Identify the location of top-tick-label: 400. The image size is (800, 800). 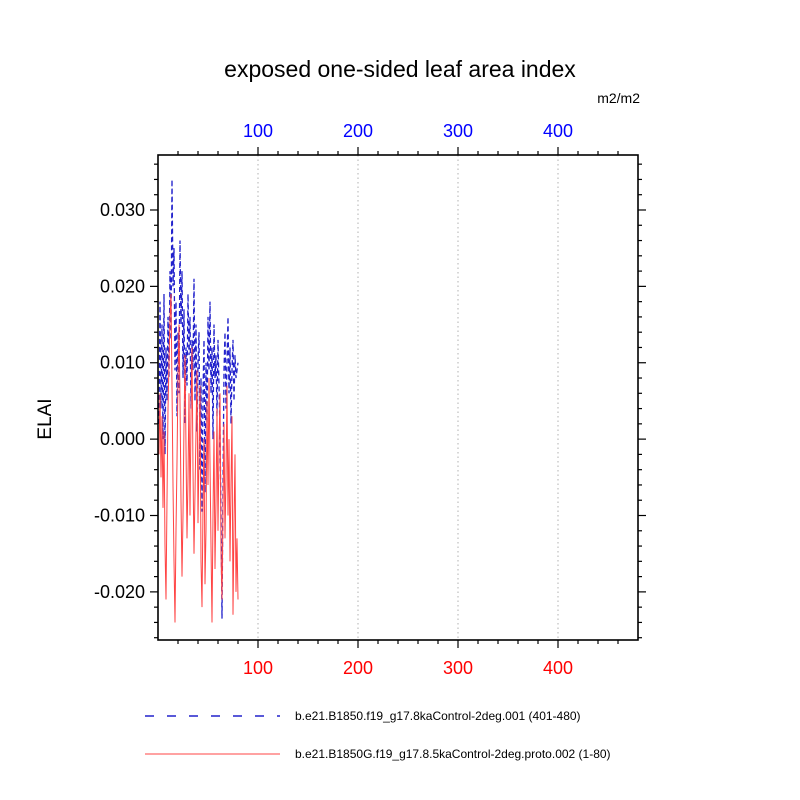
(558, 131).